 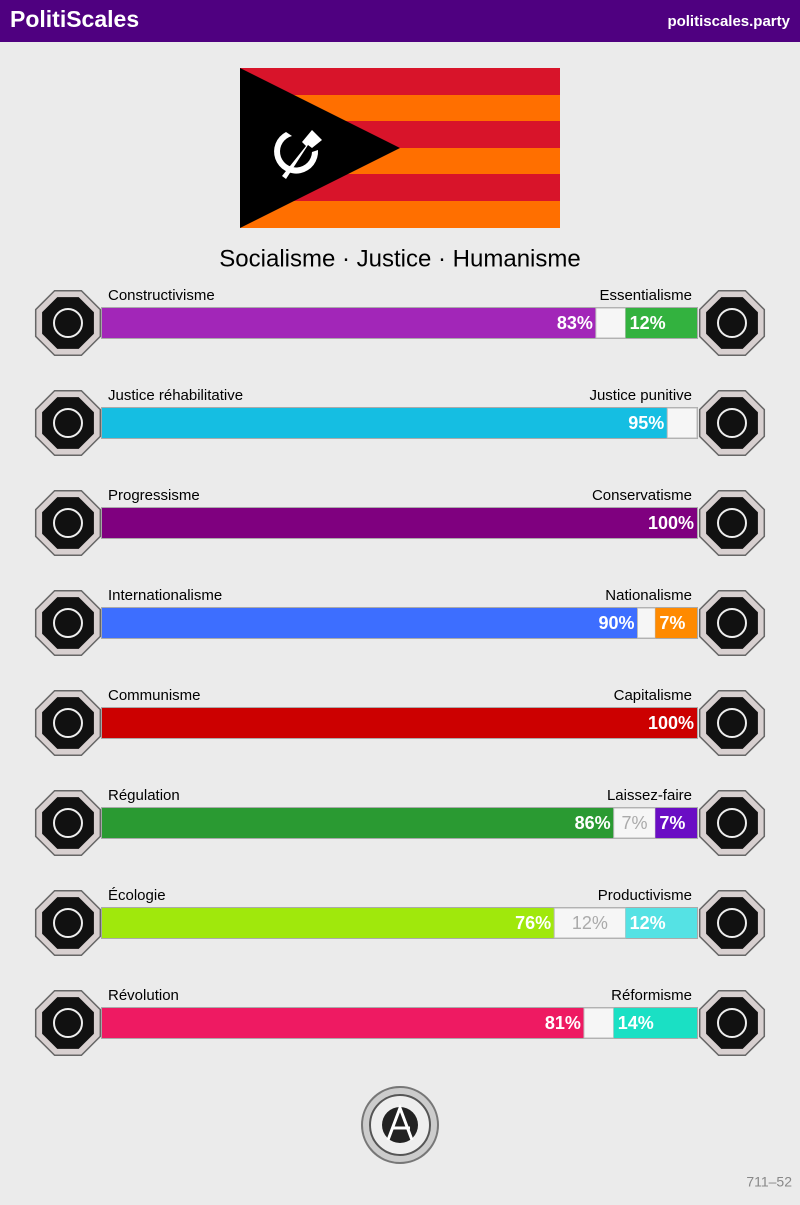 I want to click on value-right: 14%, so click(x=636, y=1023).